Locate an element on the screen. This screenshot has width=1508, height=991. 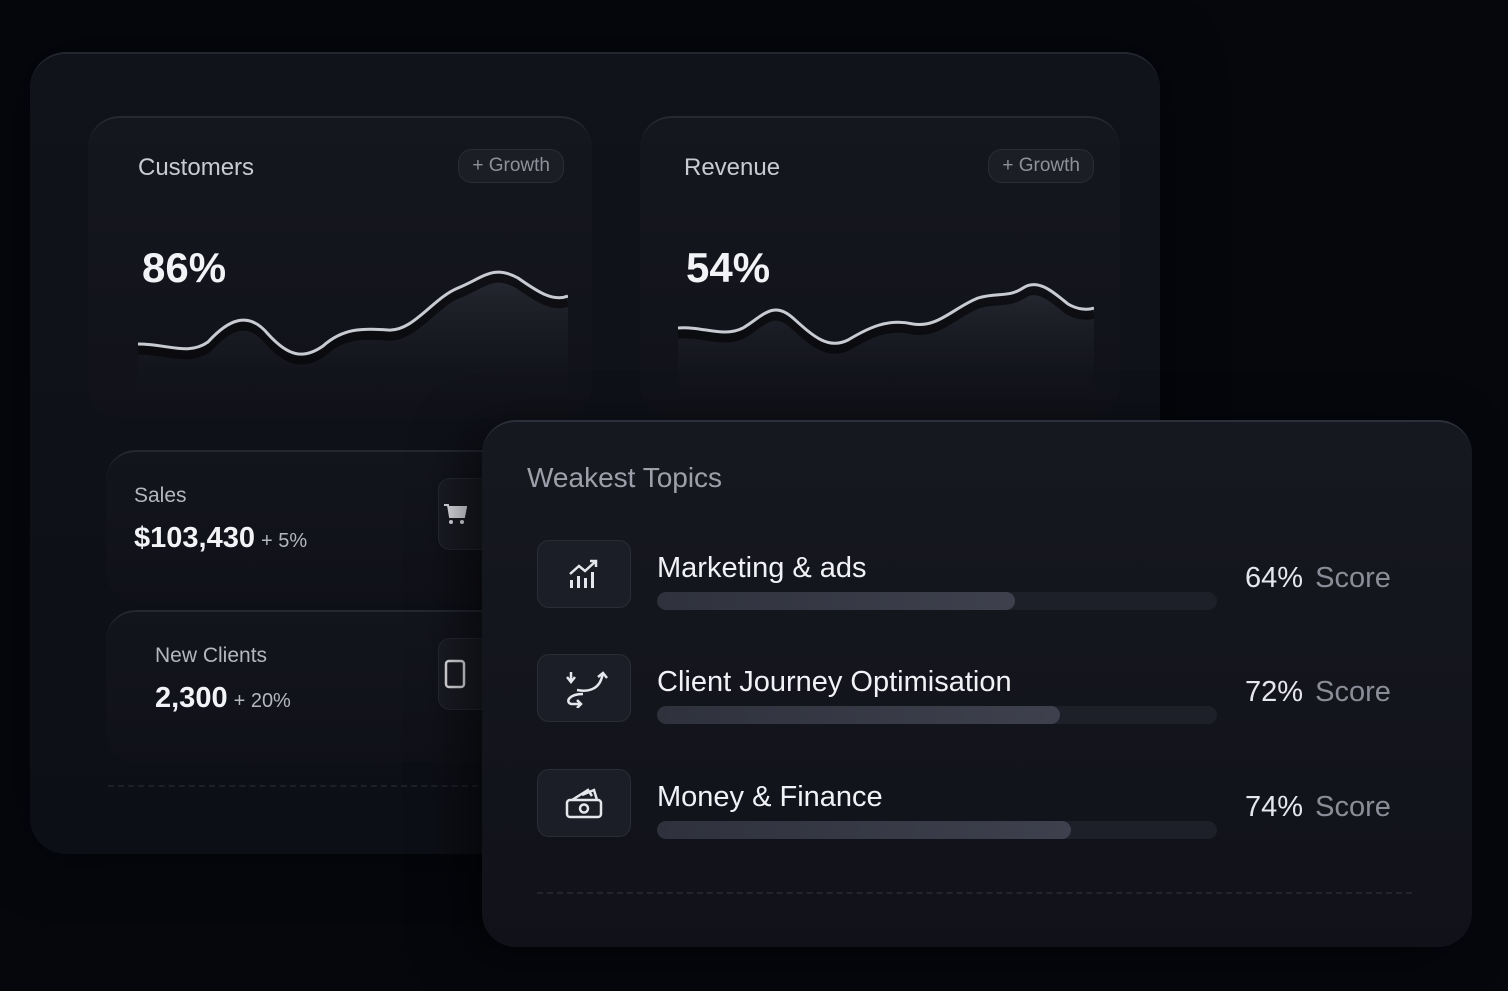
topic-name: Client Journey Optimisation is located at coordinates (834, 682).